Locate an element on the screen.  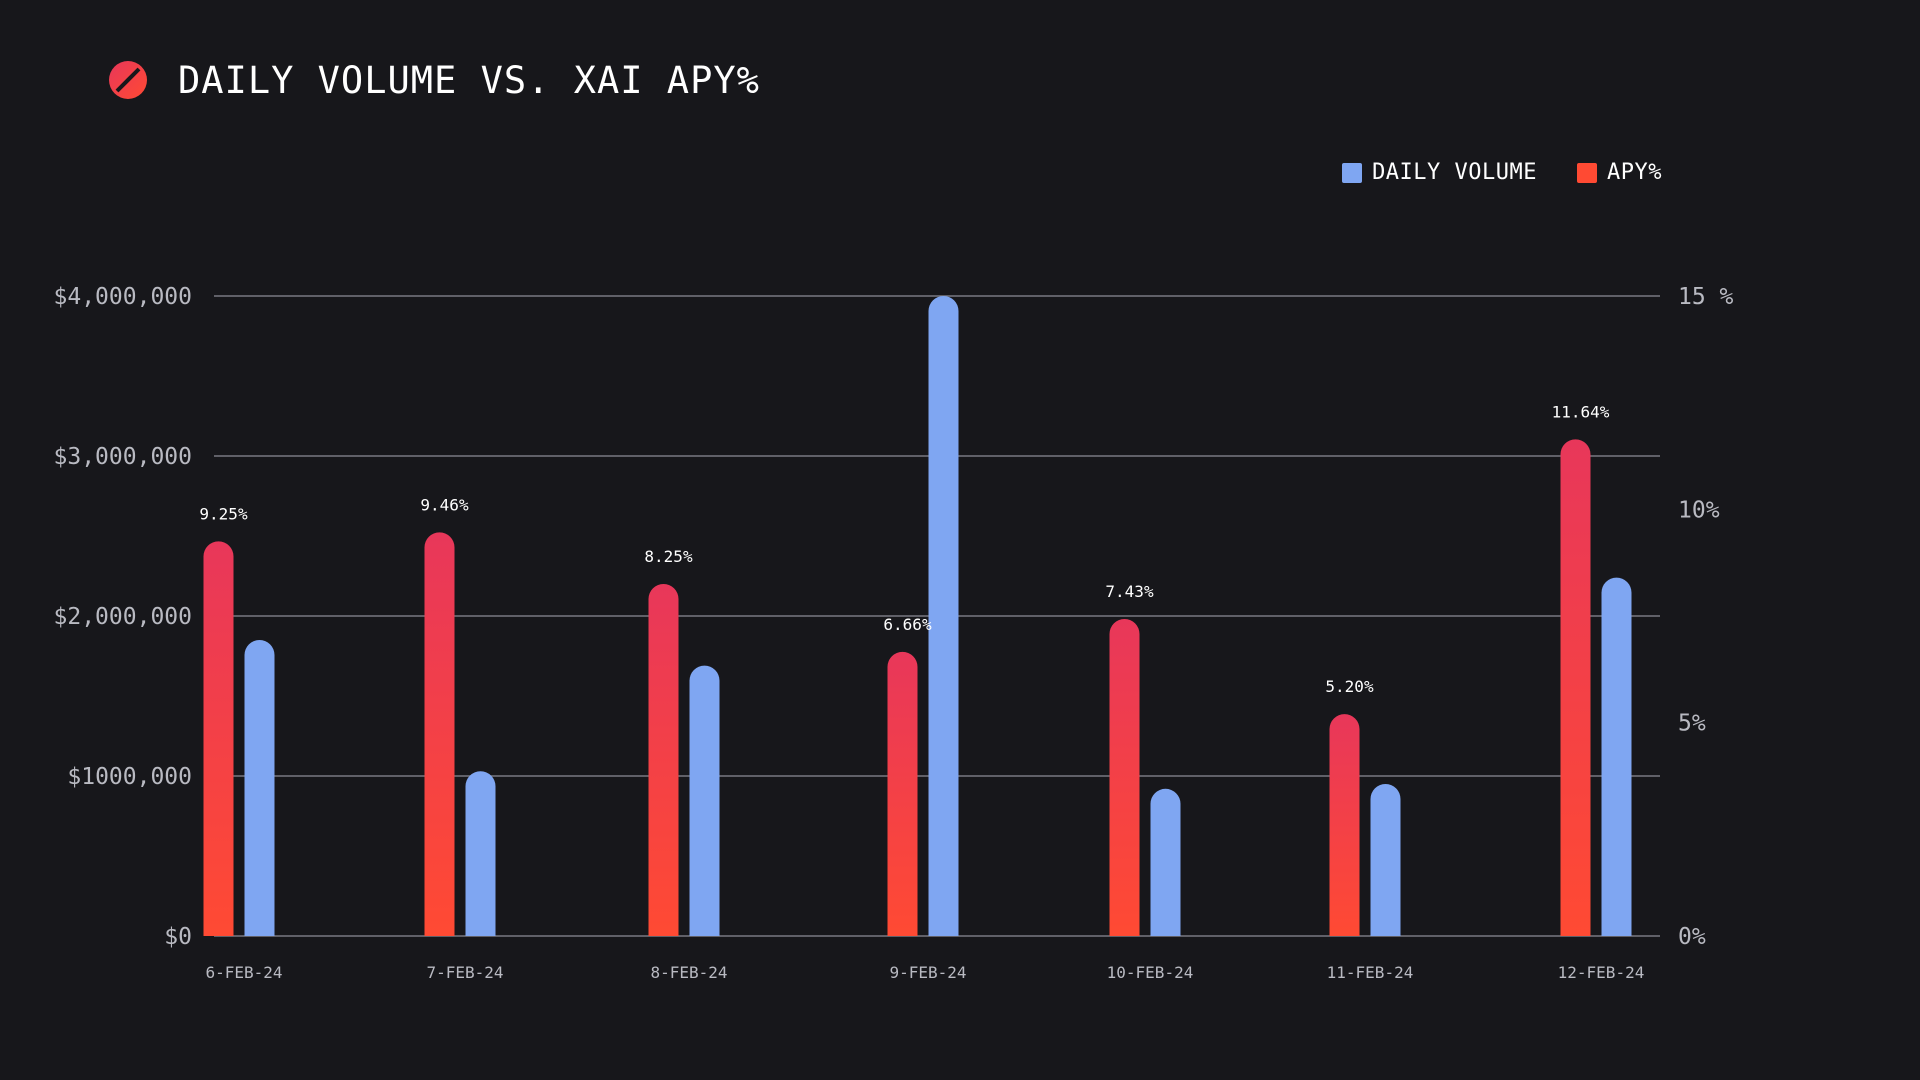
x-tick-label-0: 6-FEB-24 is located at coordinates (243, 972).